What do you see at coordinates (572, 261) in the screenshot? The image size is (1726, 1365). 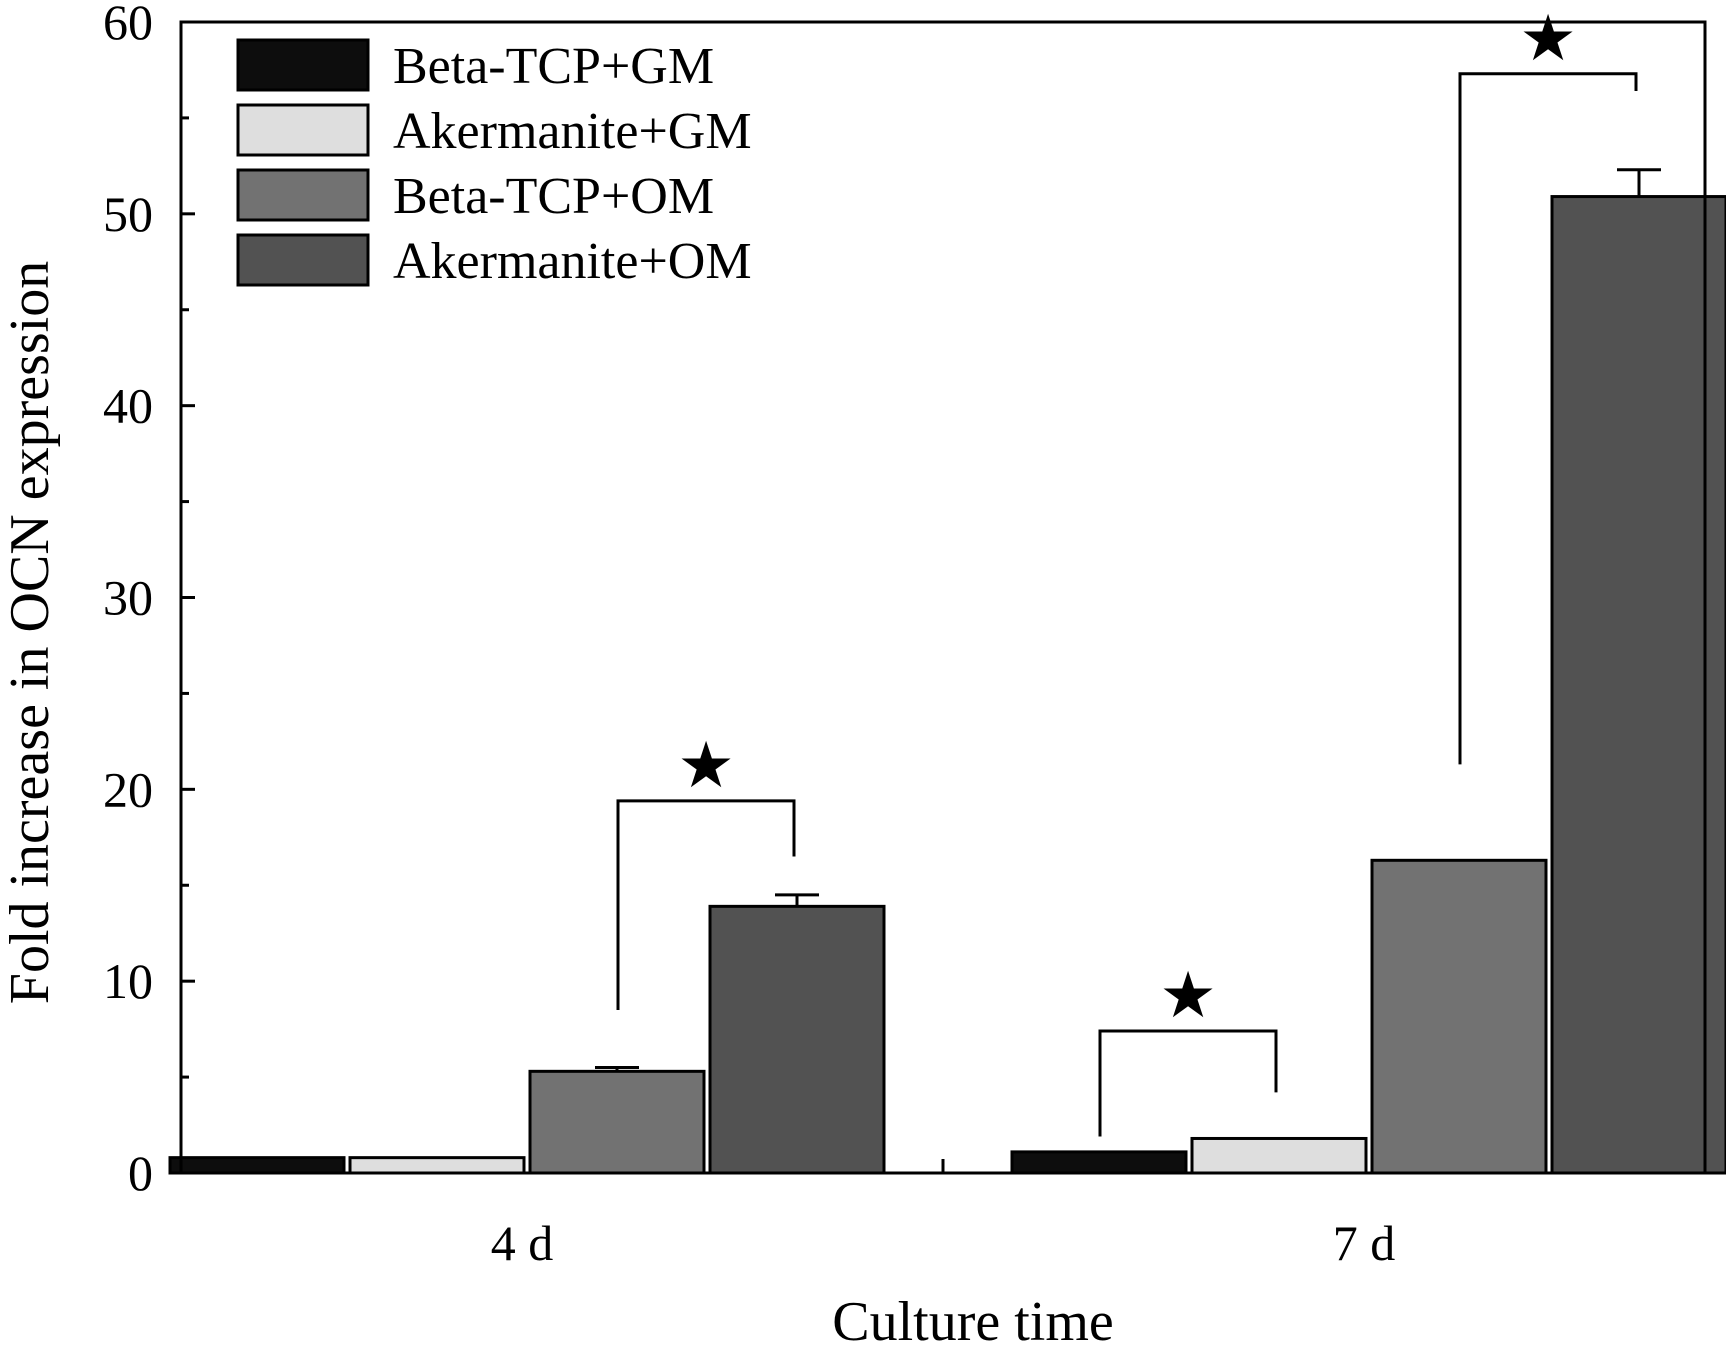 I see `legend-label-3: Akermanite+OM` at bounding box center [572, 261].